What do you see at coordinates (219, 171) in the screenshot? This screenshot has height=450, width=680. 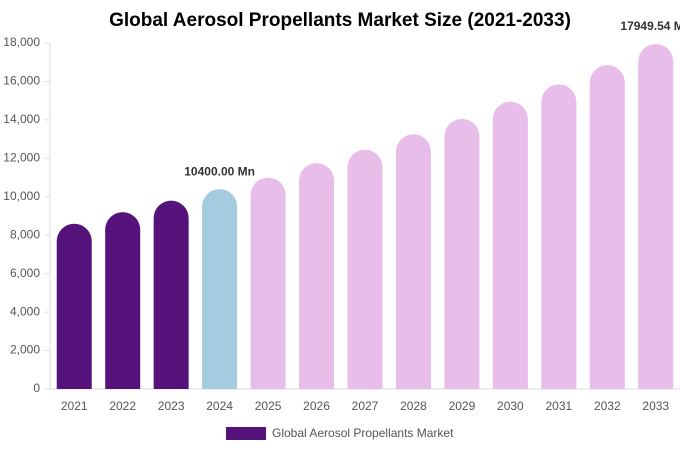 I see `value-label: 10400.00 Mn` at bounding box center [219, 171].